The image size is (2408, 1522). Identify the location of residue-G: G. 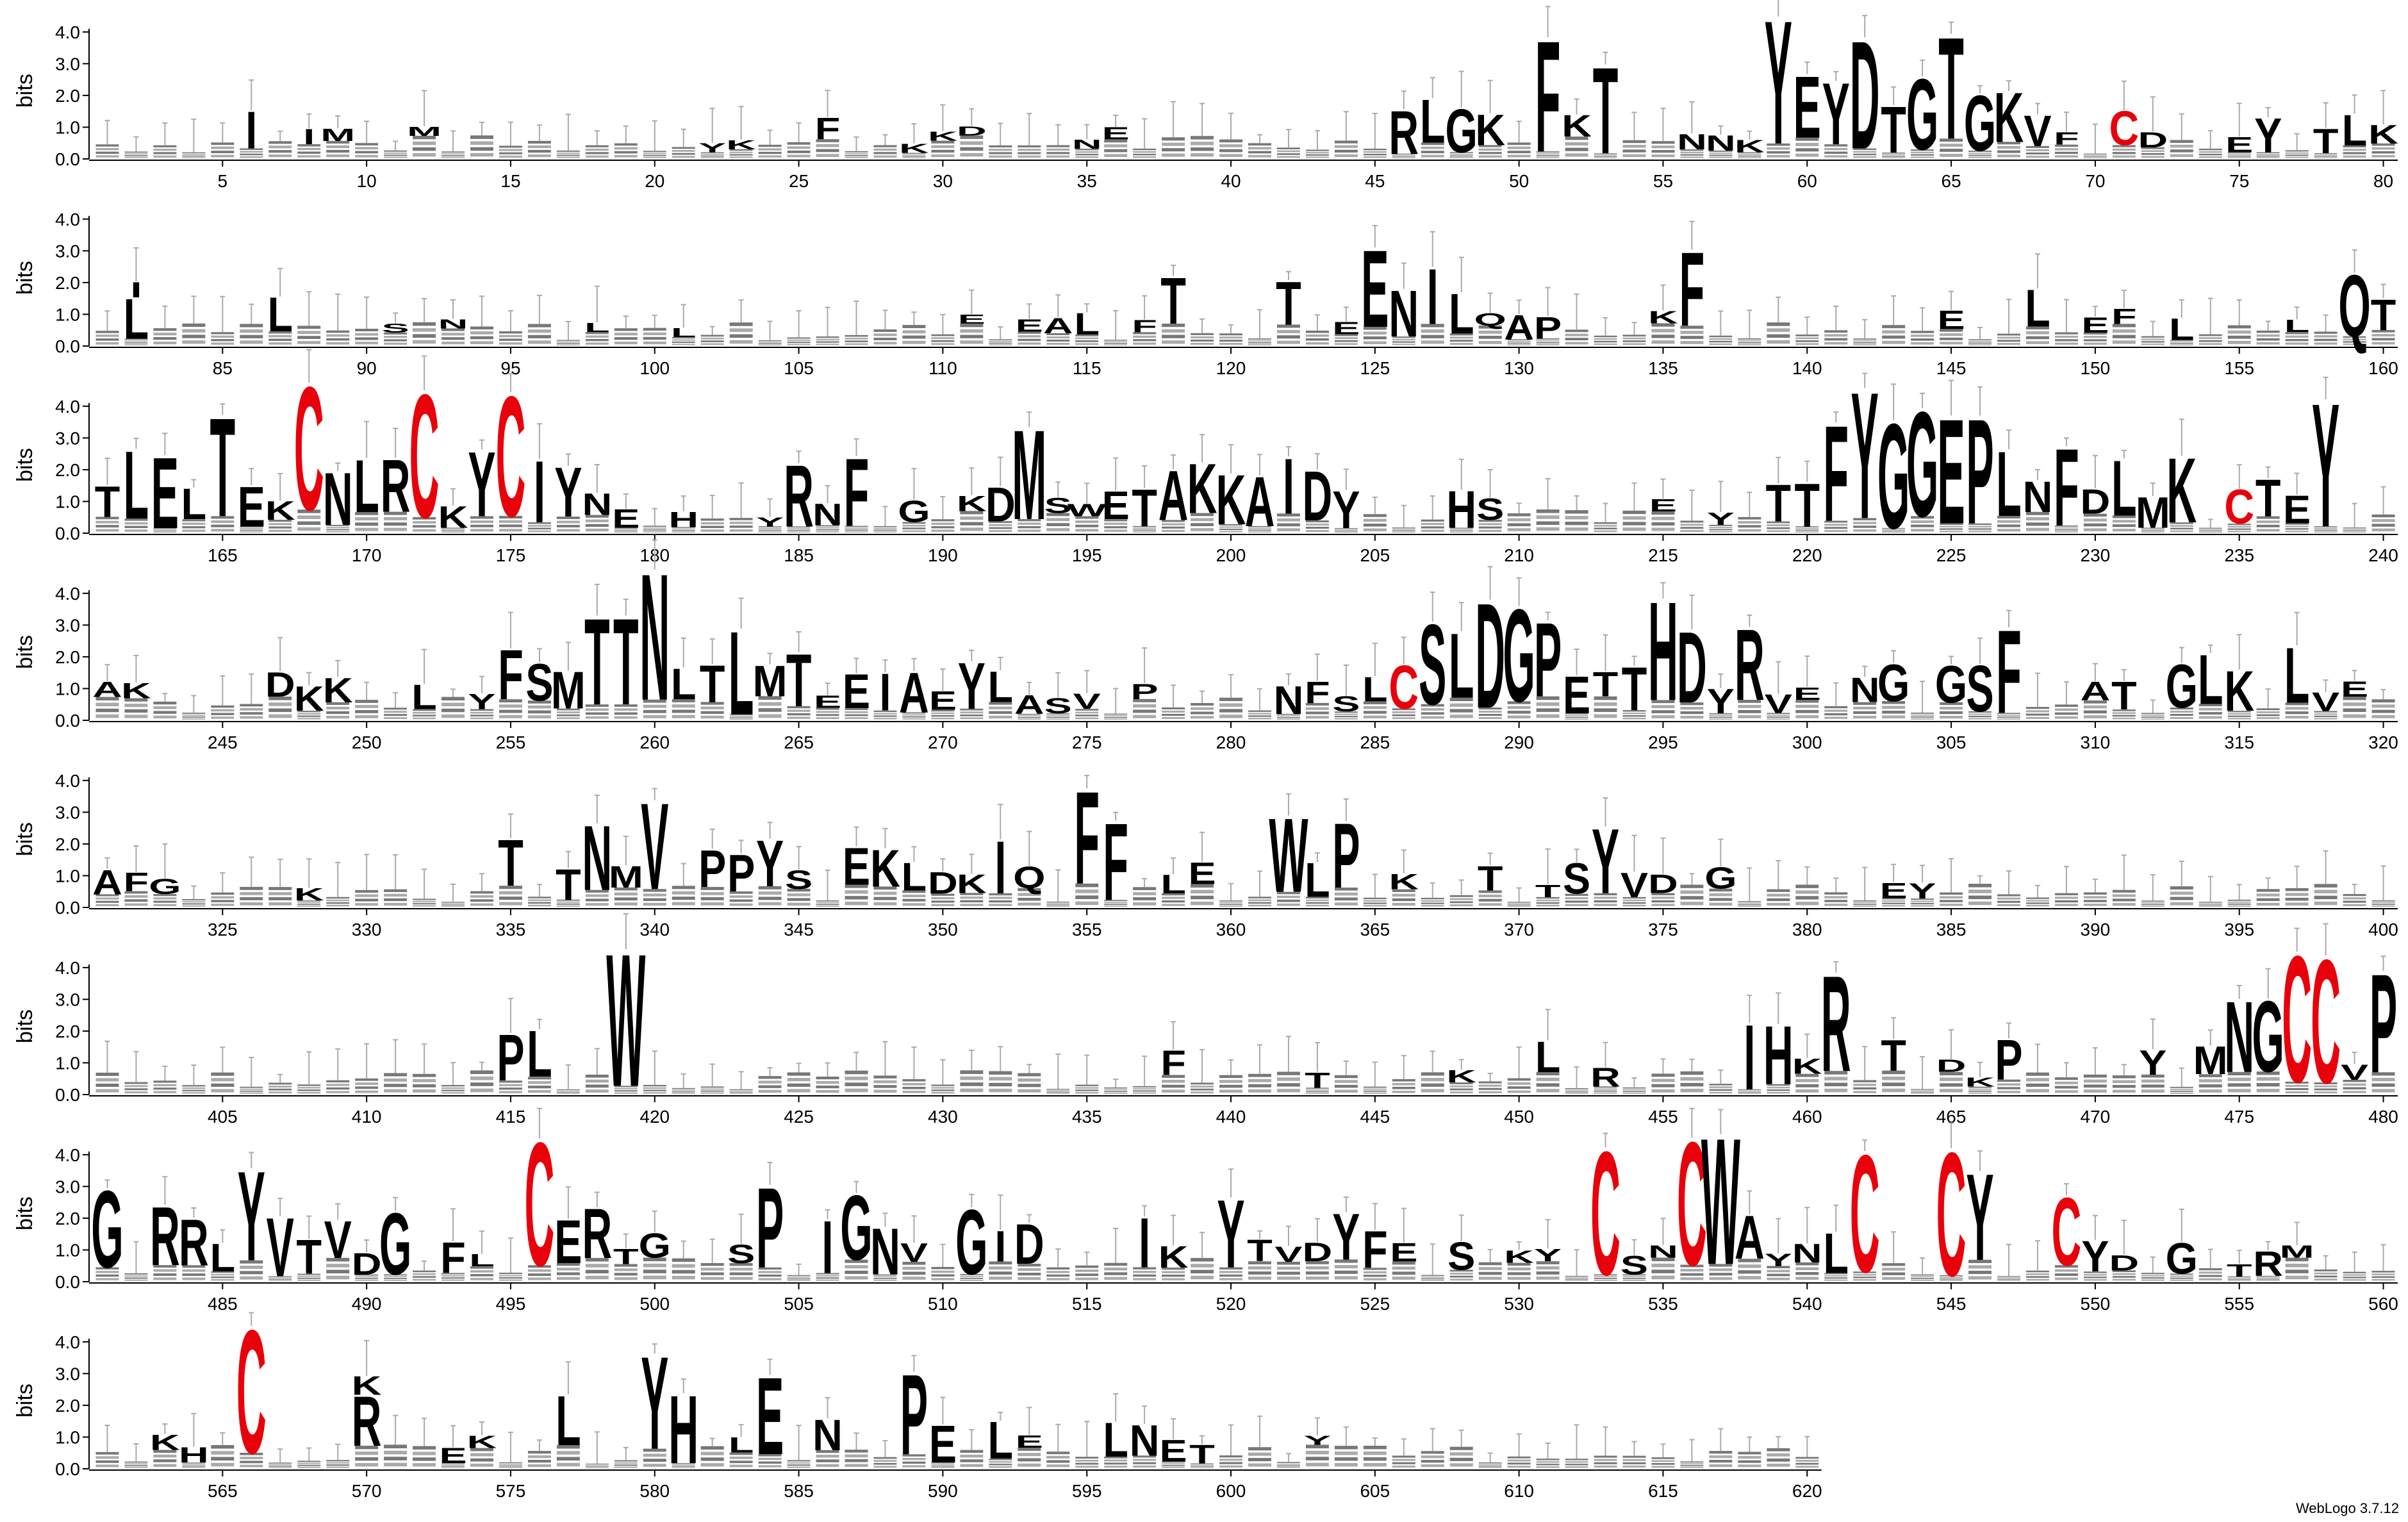
(1893, 476).